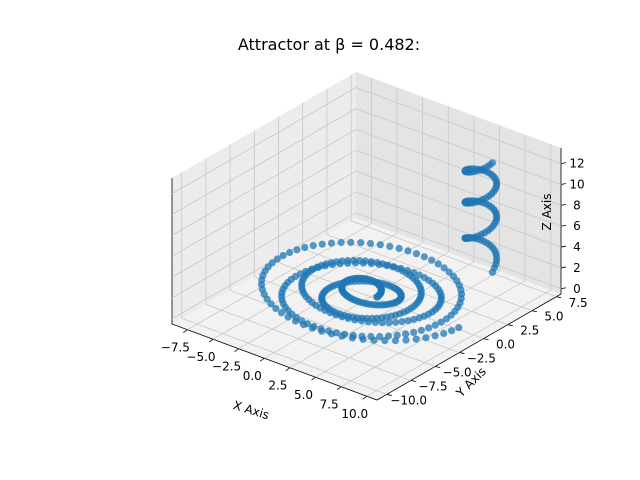  What do you see at coordinates (576, 164) in the screenshot?
I see `z-tick-label: 12` at bounding box center [576, 164].